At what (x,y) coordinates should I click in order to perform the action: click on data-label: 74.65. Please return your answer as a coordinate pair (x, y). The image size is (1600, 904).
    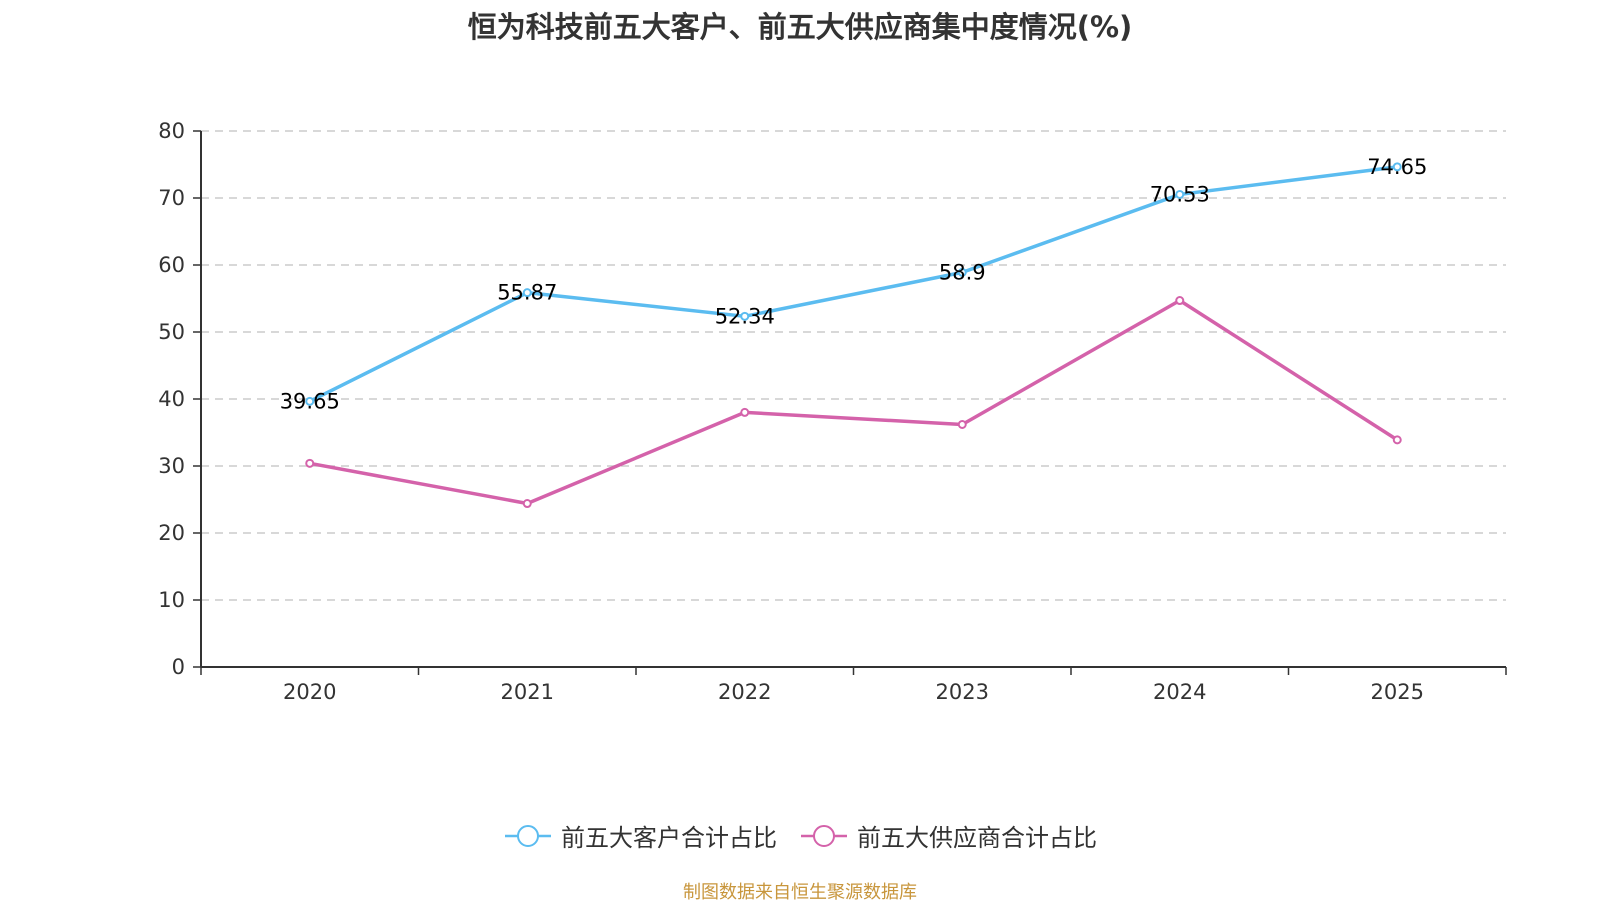
    Looking at the image, I should click on (1397, 167).